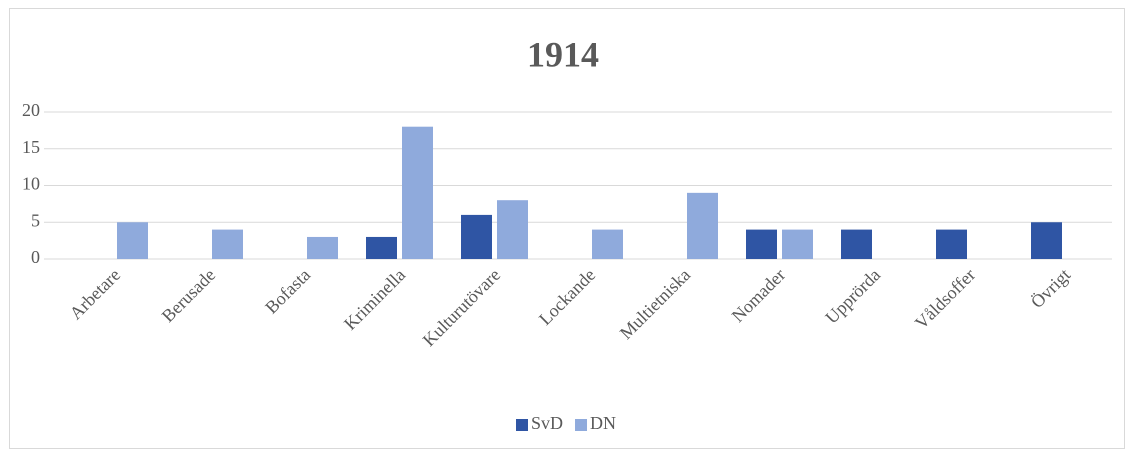  What do you see at coordinates (35, 257) in the screenshot?
I see `y-tick-label: 0` at bounding box center [35, 257].